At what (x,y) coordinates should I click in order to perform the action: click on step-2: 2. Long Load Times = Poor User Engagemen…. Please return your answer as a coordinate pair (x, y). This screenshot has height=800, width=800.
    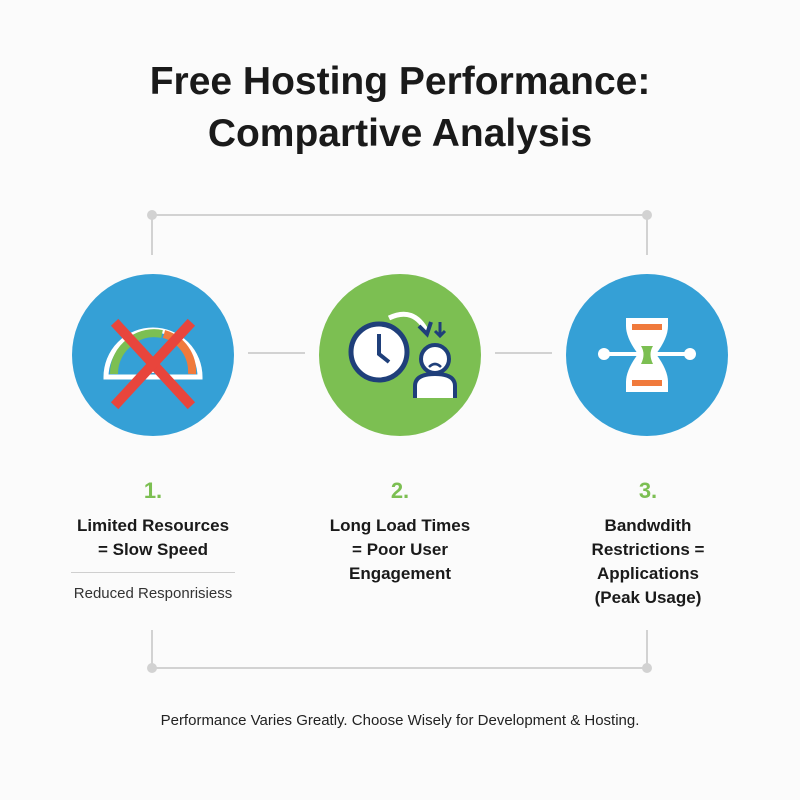
    Looking at the image, I should click on (400, 532).